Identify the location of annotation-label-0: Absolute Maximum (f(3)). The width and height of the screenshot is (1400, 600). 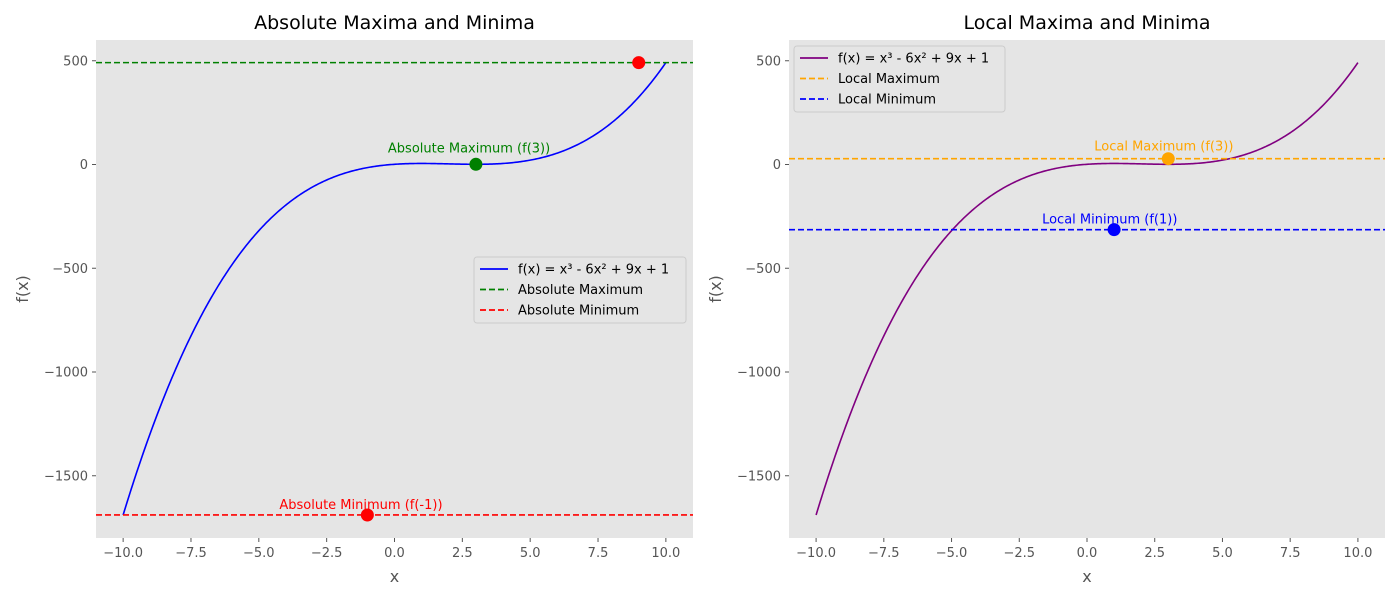
(469, 148).